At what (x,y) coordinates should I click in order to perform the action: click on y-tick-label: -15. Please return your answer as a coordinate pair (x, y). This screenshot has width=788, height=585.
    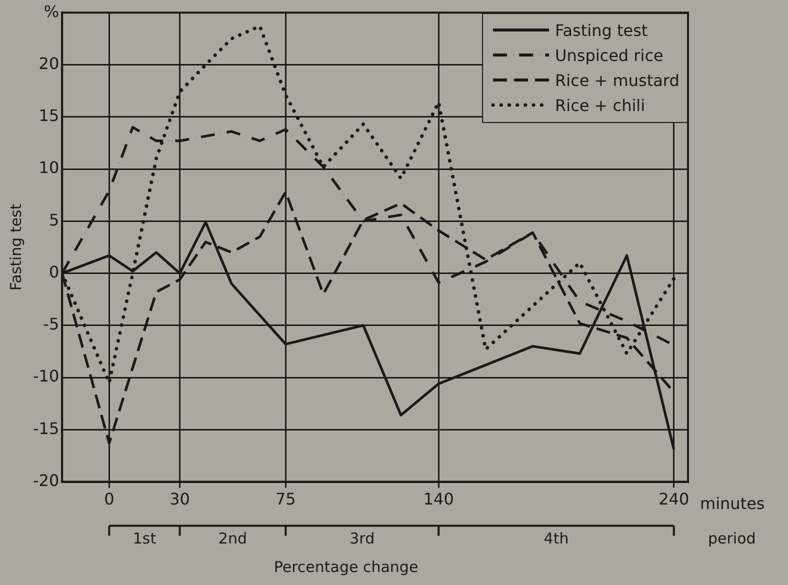
    Looking at the image, I should click on (46, 428).